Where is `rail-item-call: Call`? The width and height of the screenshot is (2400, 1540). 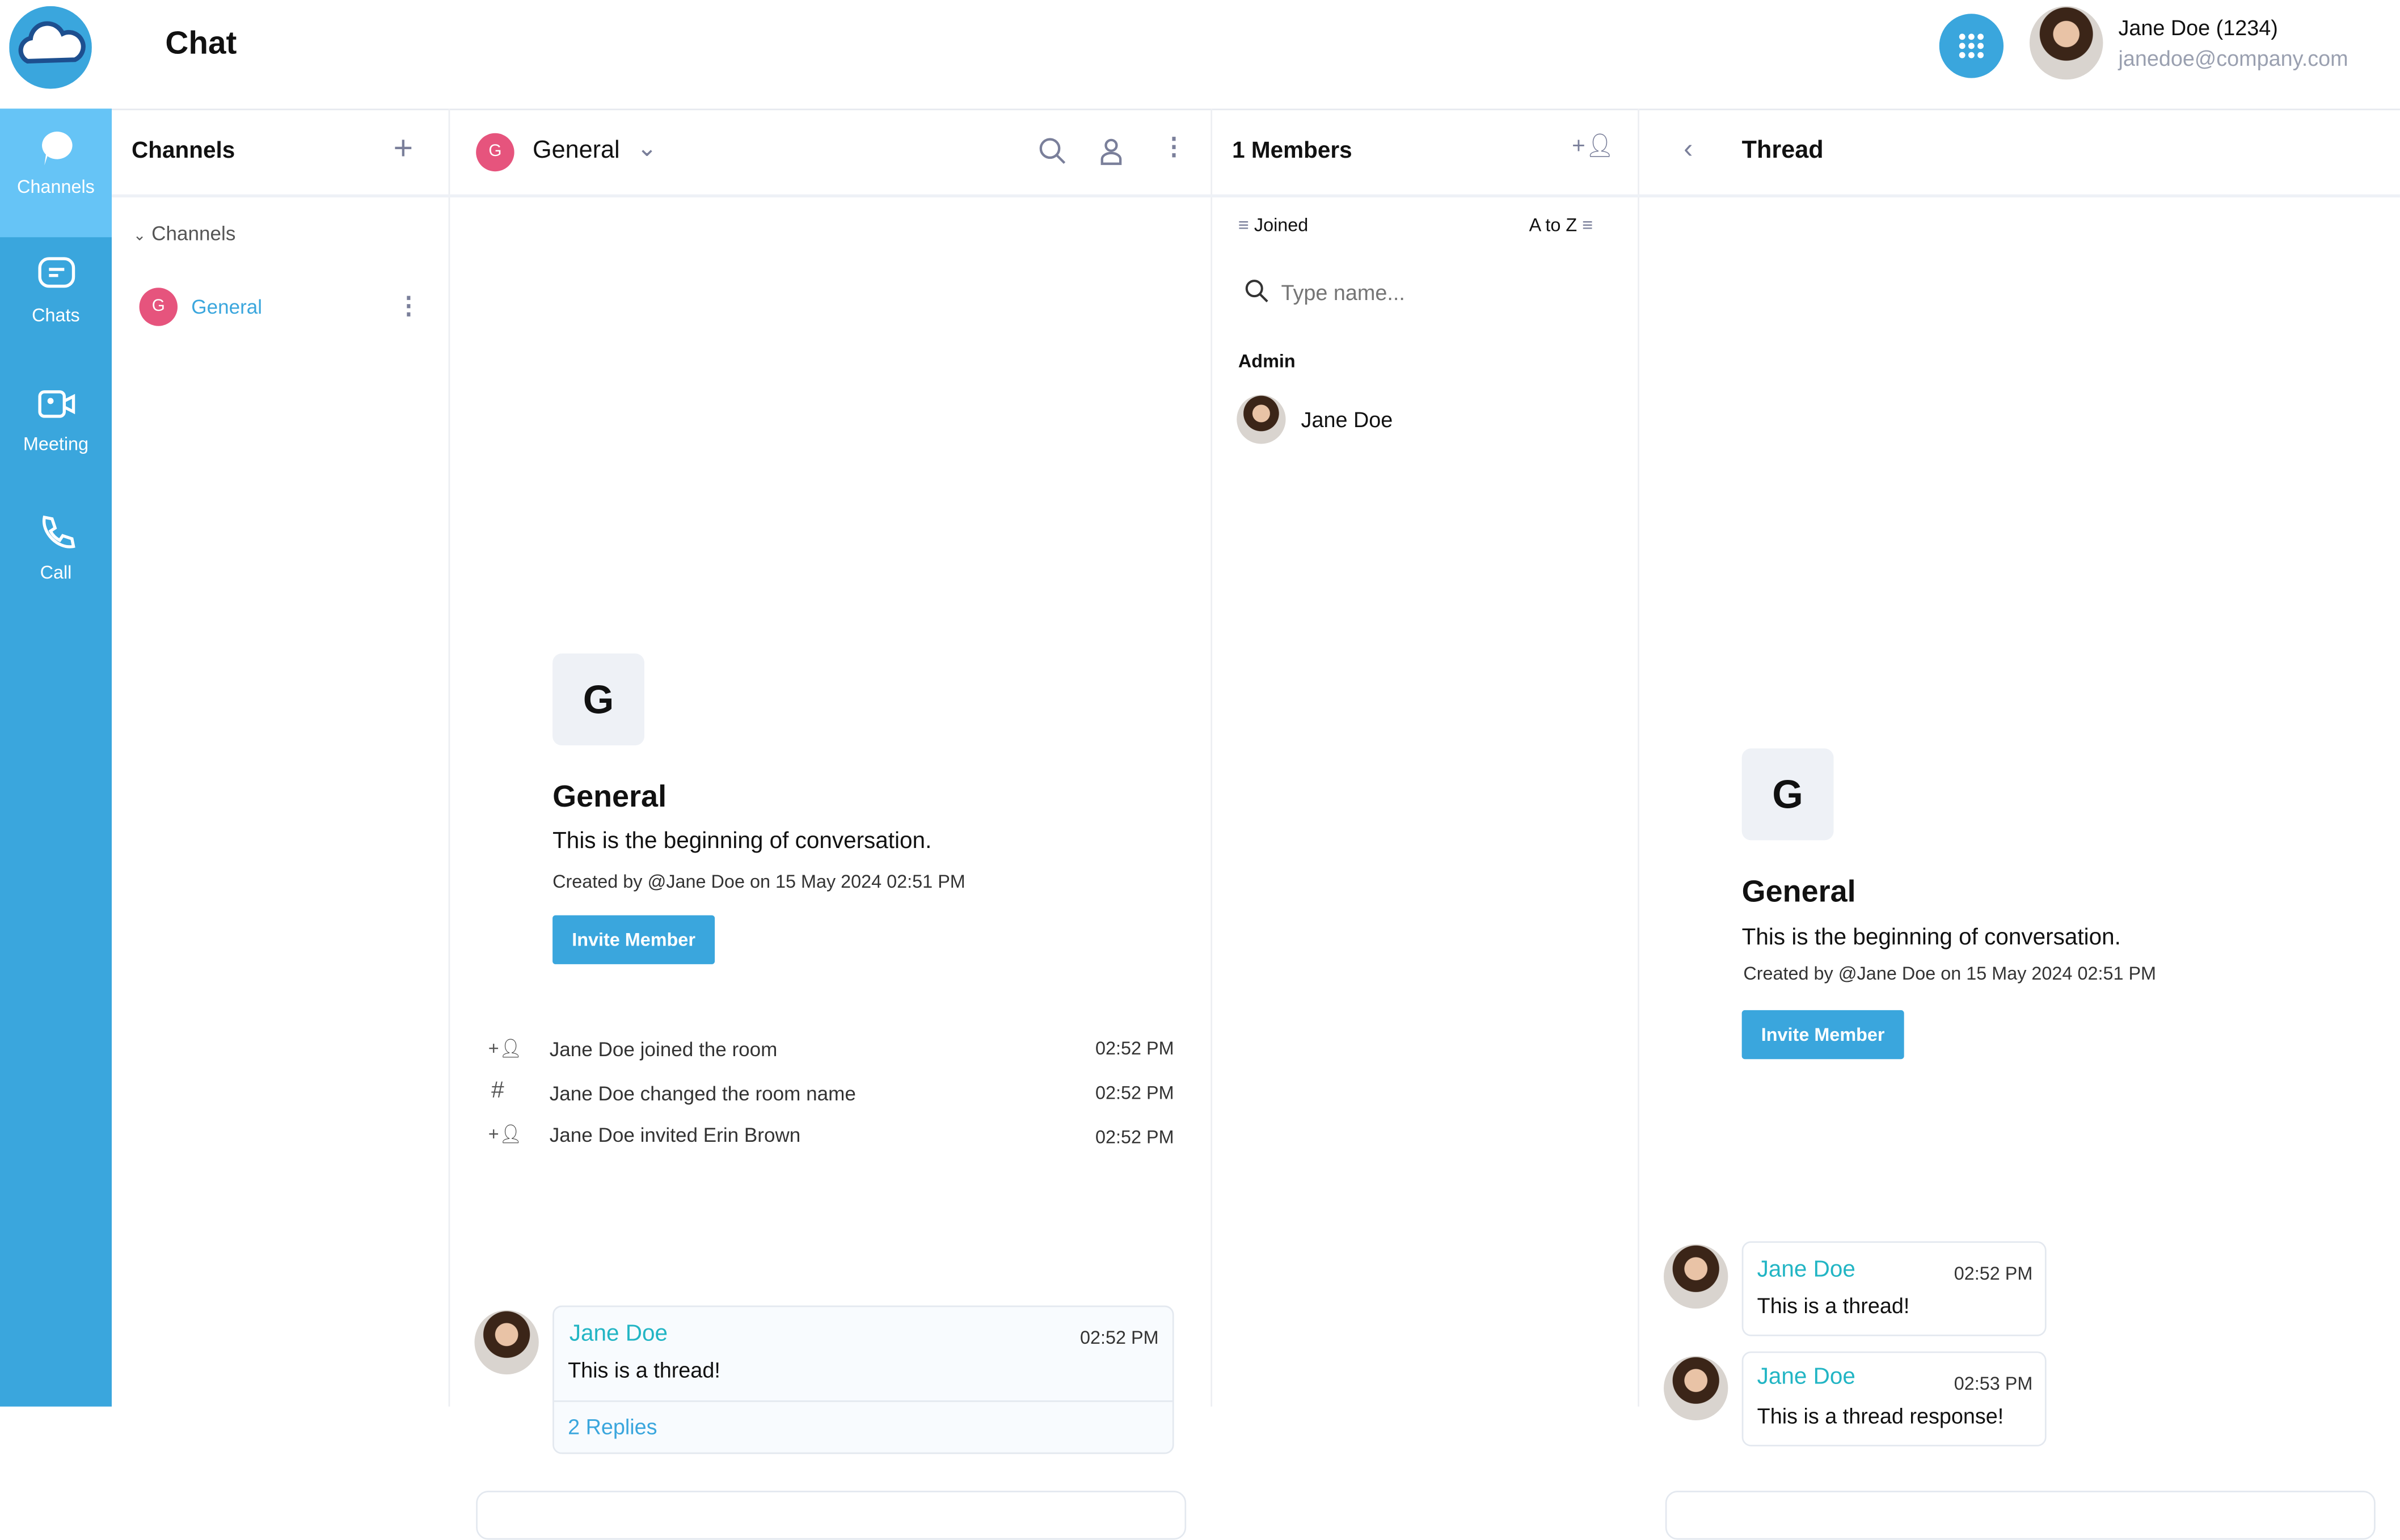 rail-item-call: Call is located at coordinates (56, 559).